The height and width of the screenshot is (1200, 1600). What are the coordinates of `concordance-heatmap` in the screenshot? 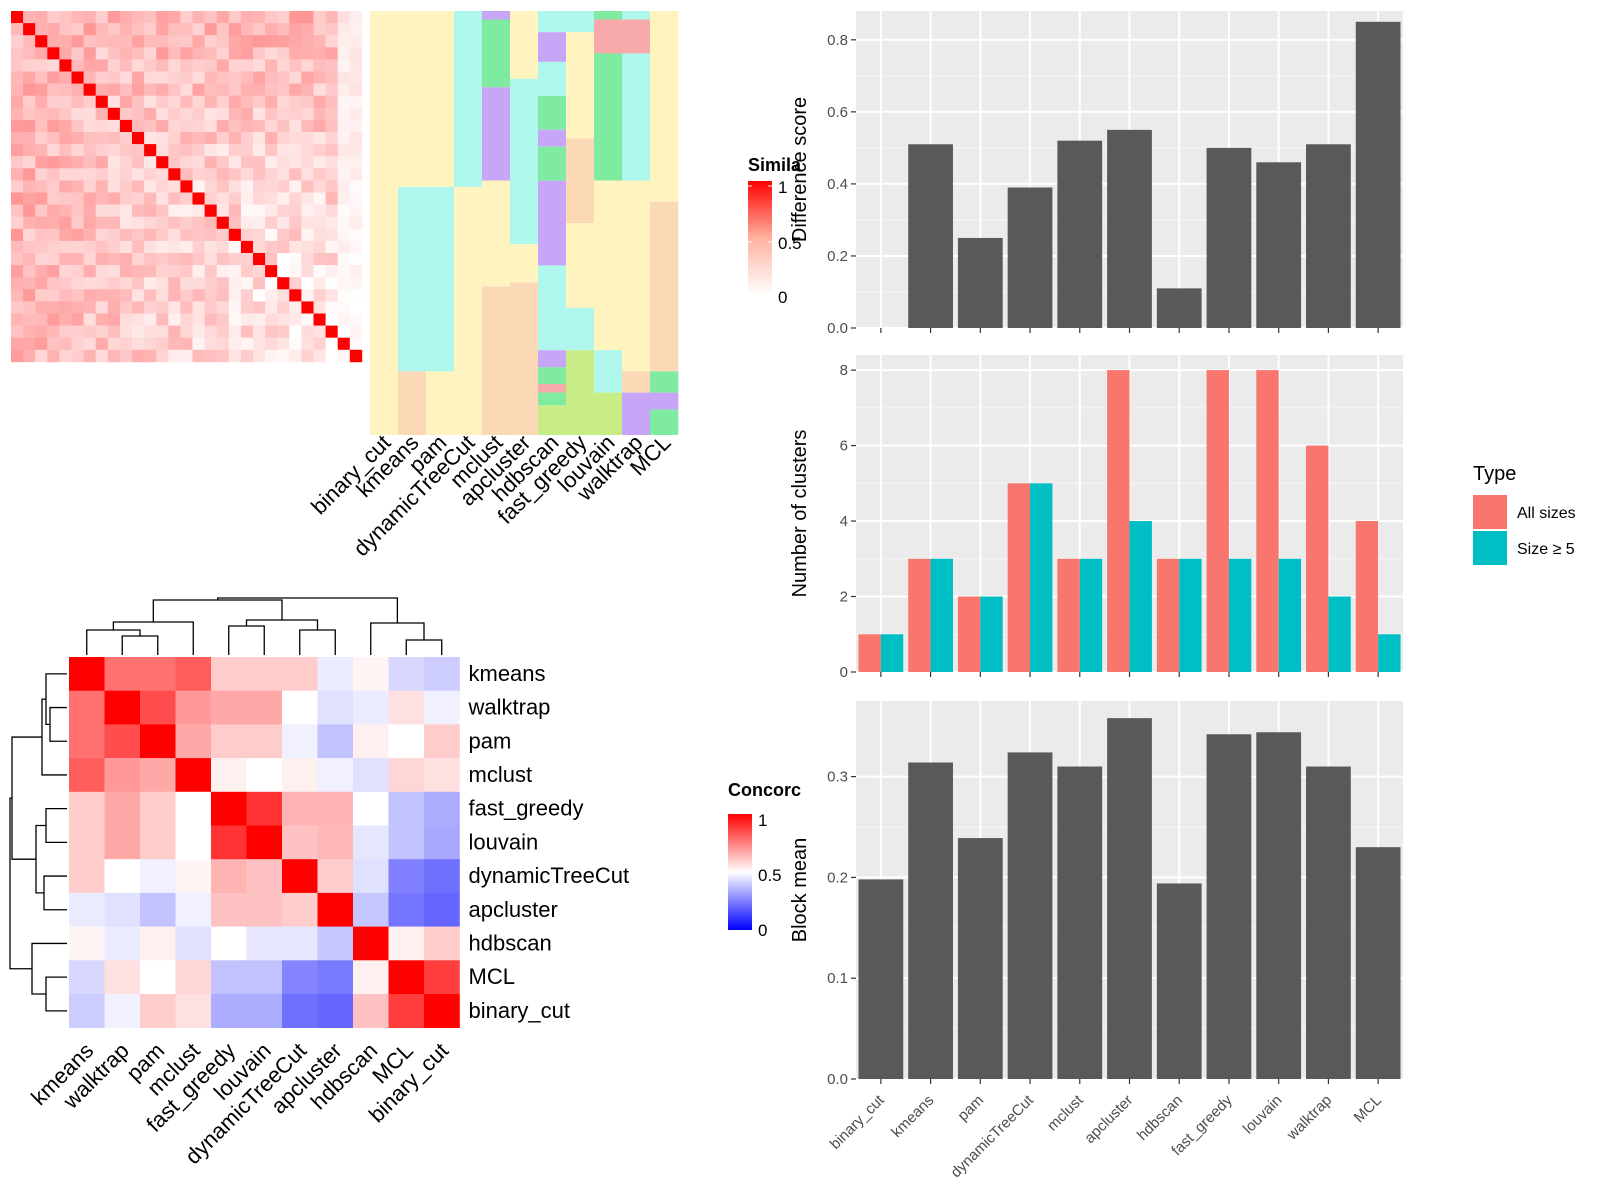 It's located at (264, 842).